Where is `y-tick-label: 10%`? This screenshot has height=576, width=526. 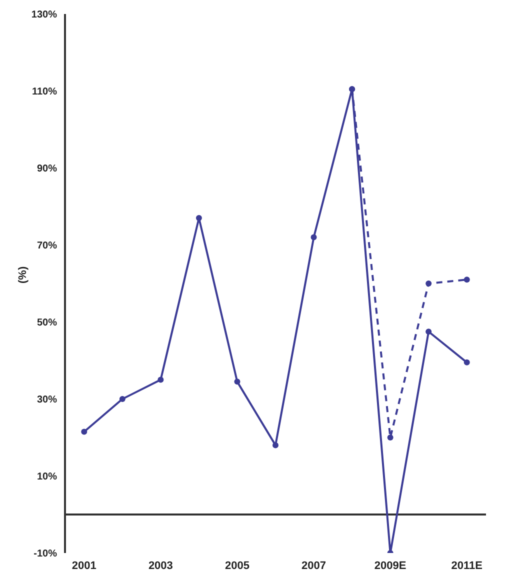
y-tick-label: 10% is located at coordinates (47, 477).